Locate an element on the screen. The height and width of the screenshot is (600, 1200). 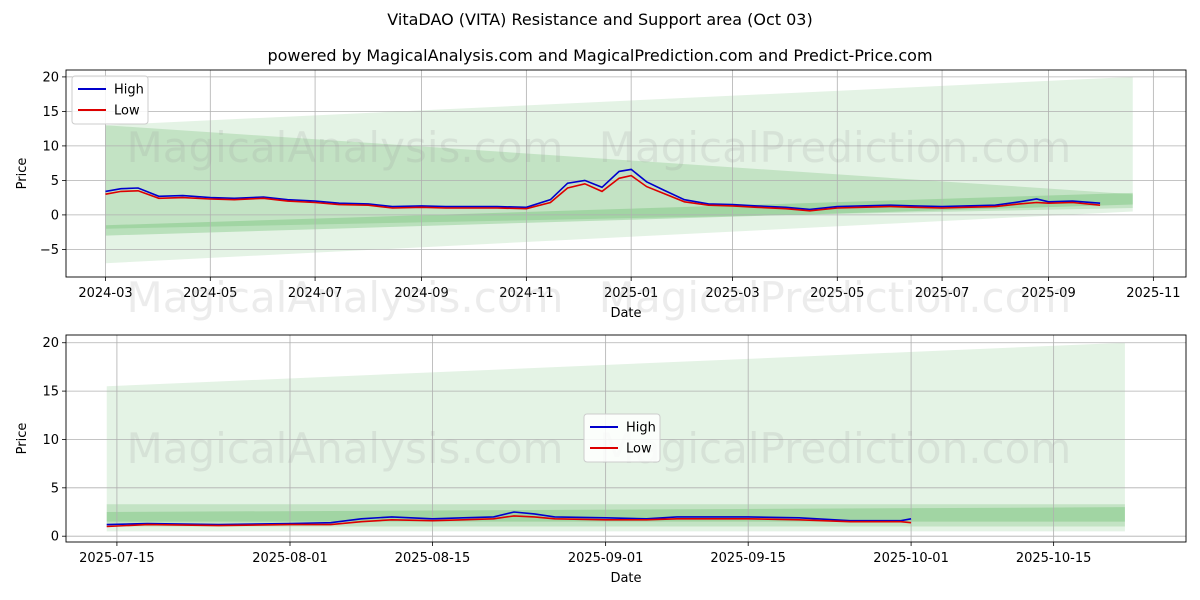
x-tick-label: 2024-05 is located at coordinates (210, 293).